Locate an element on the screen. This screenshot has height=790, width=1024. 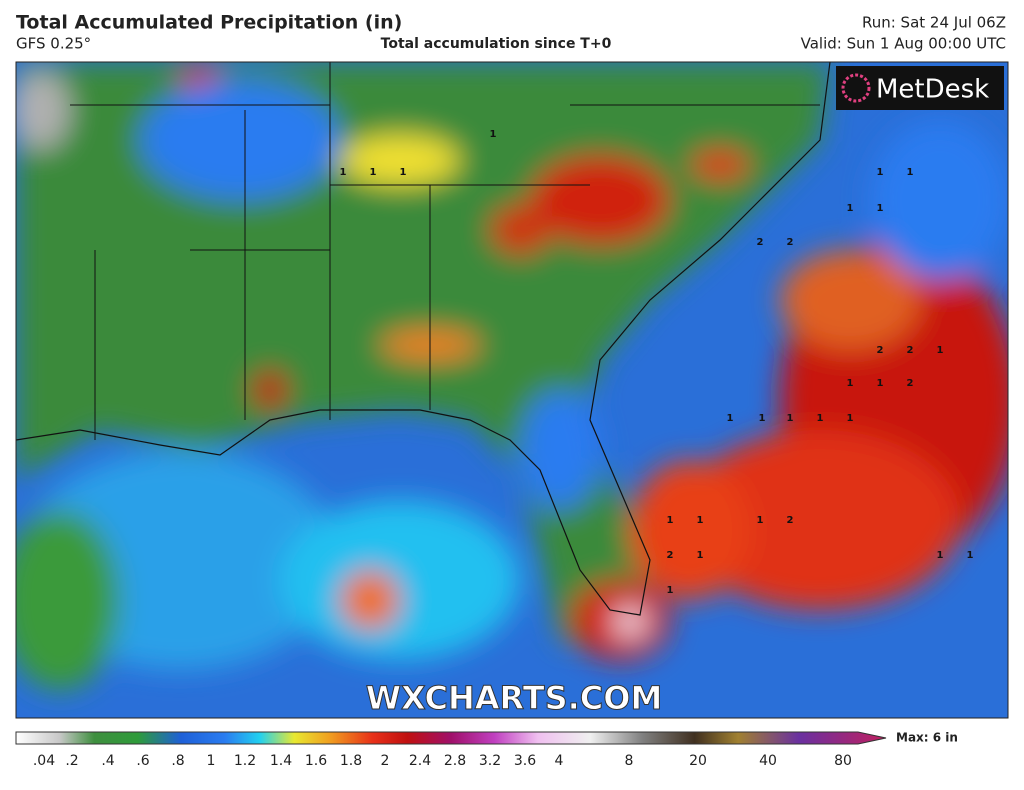
legend-tick-label: 80 is located at coordinates (843, 761).